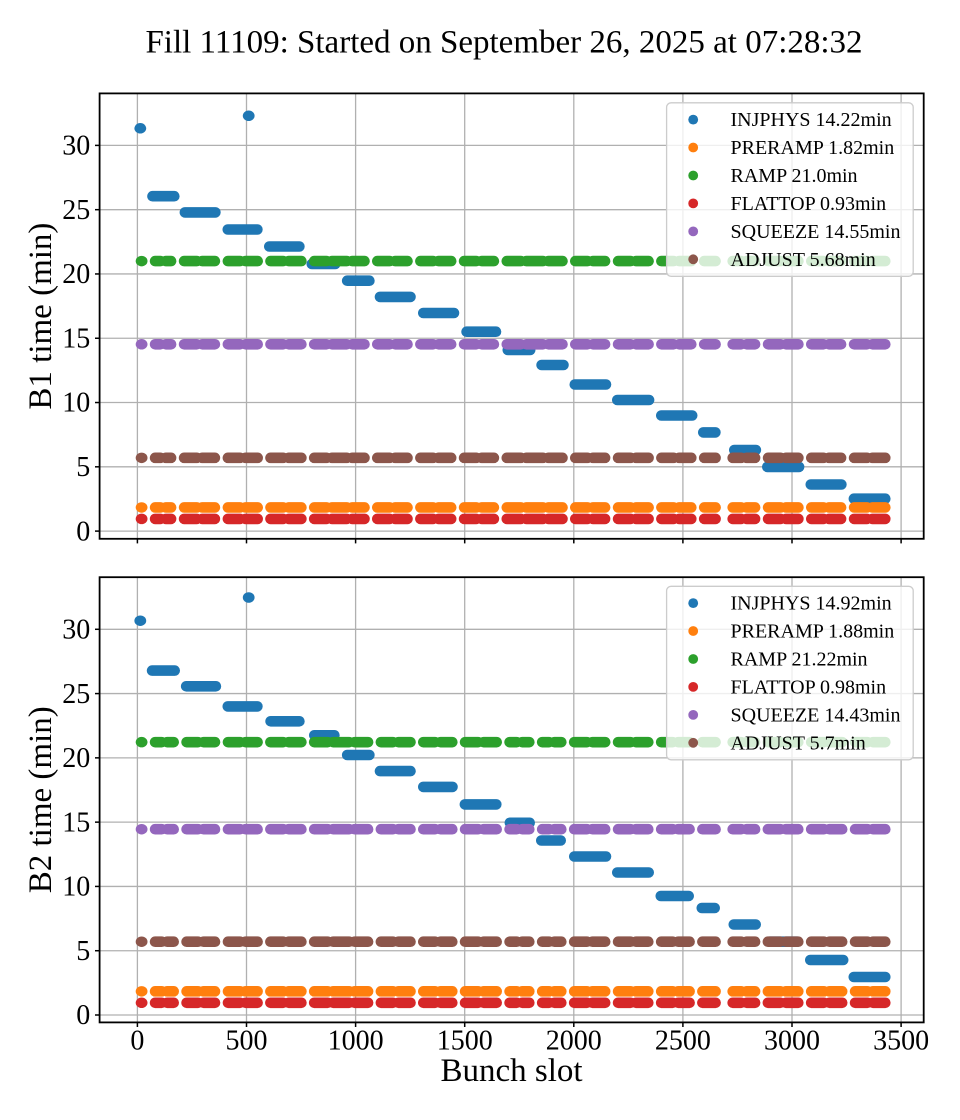  What do you see at coordinates (811, 120) in the screenshot?
I see `svg-text: INJPHYS 14.22min` at bounding box center [811, 120].